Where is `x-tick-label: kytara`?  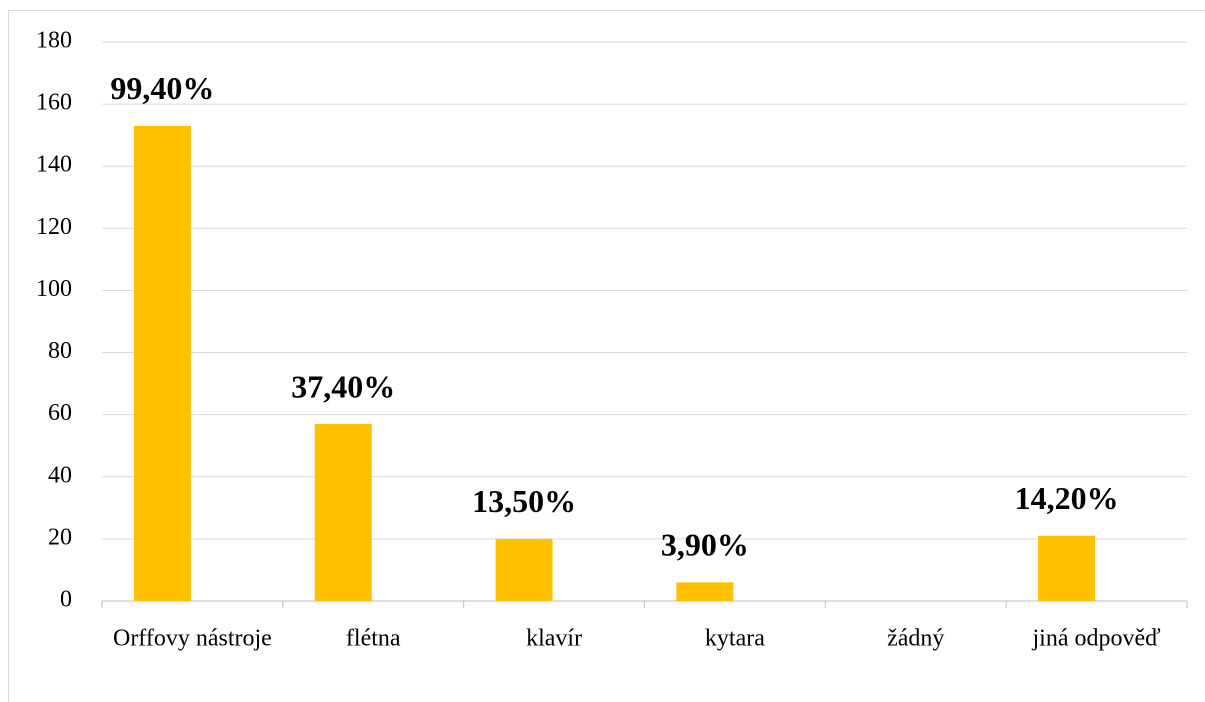 x-tick-label: kytara is located at coordinates (735, 639).